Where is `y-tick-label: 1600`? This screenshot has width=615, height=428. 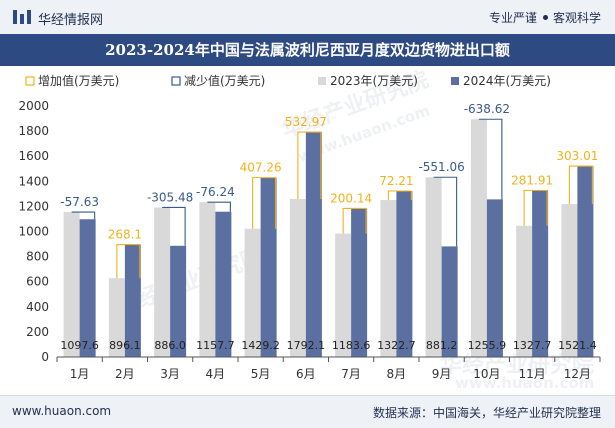 y-tick-label: 1600 is located at coordinates (33, 156).